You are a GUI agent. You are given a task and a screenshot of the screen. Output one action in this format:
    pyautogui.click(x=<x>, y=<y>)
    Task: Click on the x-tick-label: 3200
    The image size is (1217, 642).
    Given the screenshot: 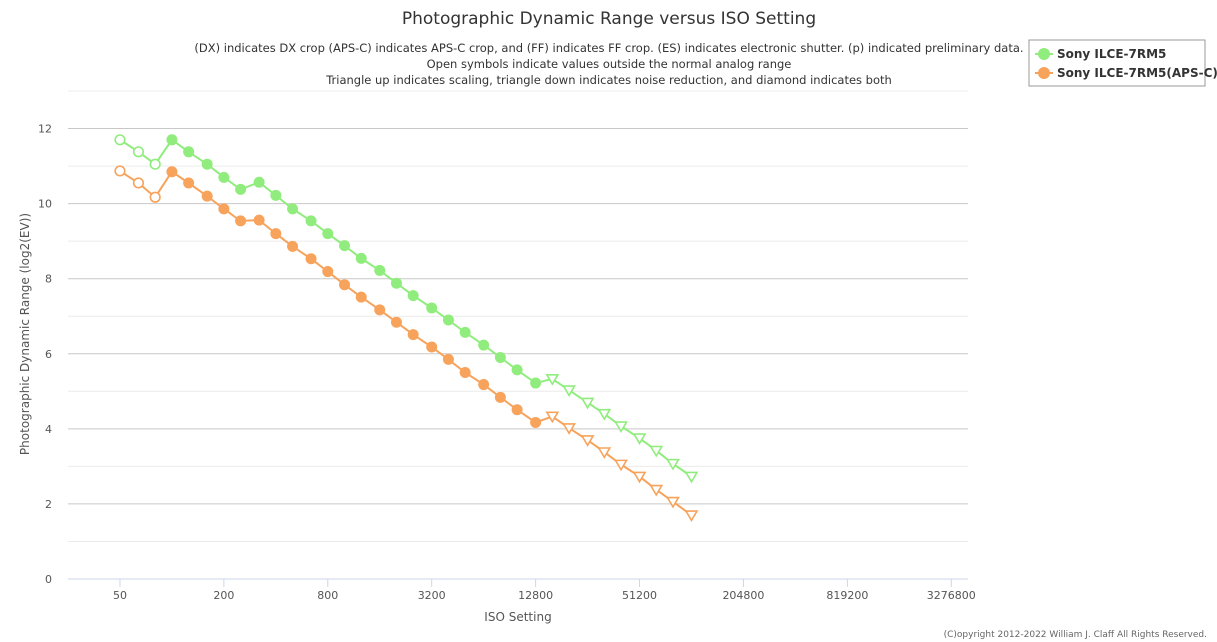 What is the action you would take?
    pyautogui.click(x=432, y=595)
    